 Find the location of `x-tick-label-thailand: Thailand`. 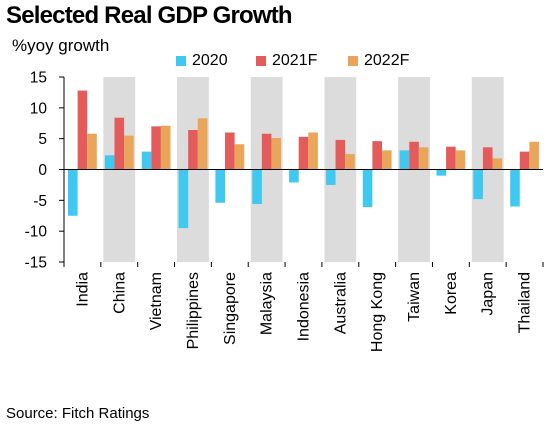

x-tick-label-thailand: Thailand is located at coordinates (525, 302).